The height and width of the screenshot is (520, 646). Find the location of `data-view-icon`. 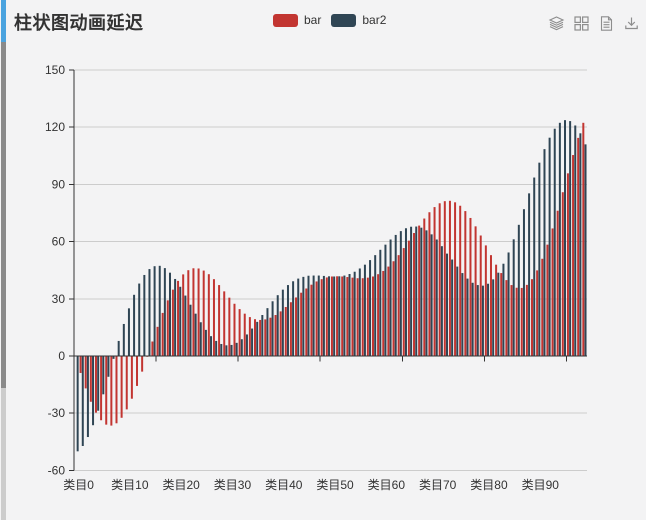

data-view-icon is located at coordinates (606, 23).